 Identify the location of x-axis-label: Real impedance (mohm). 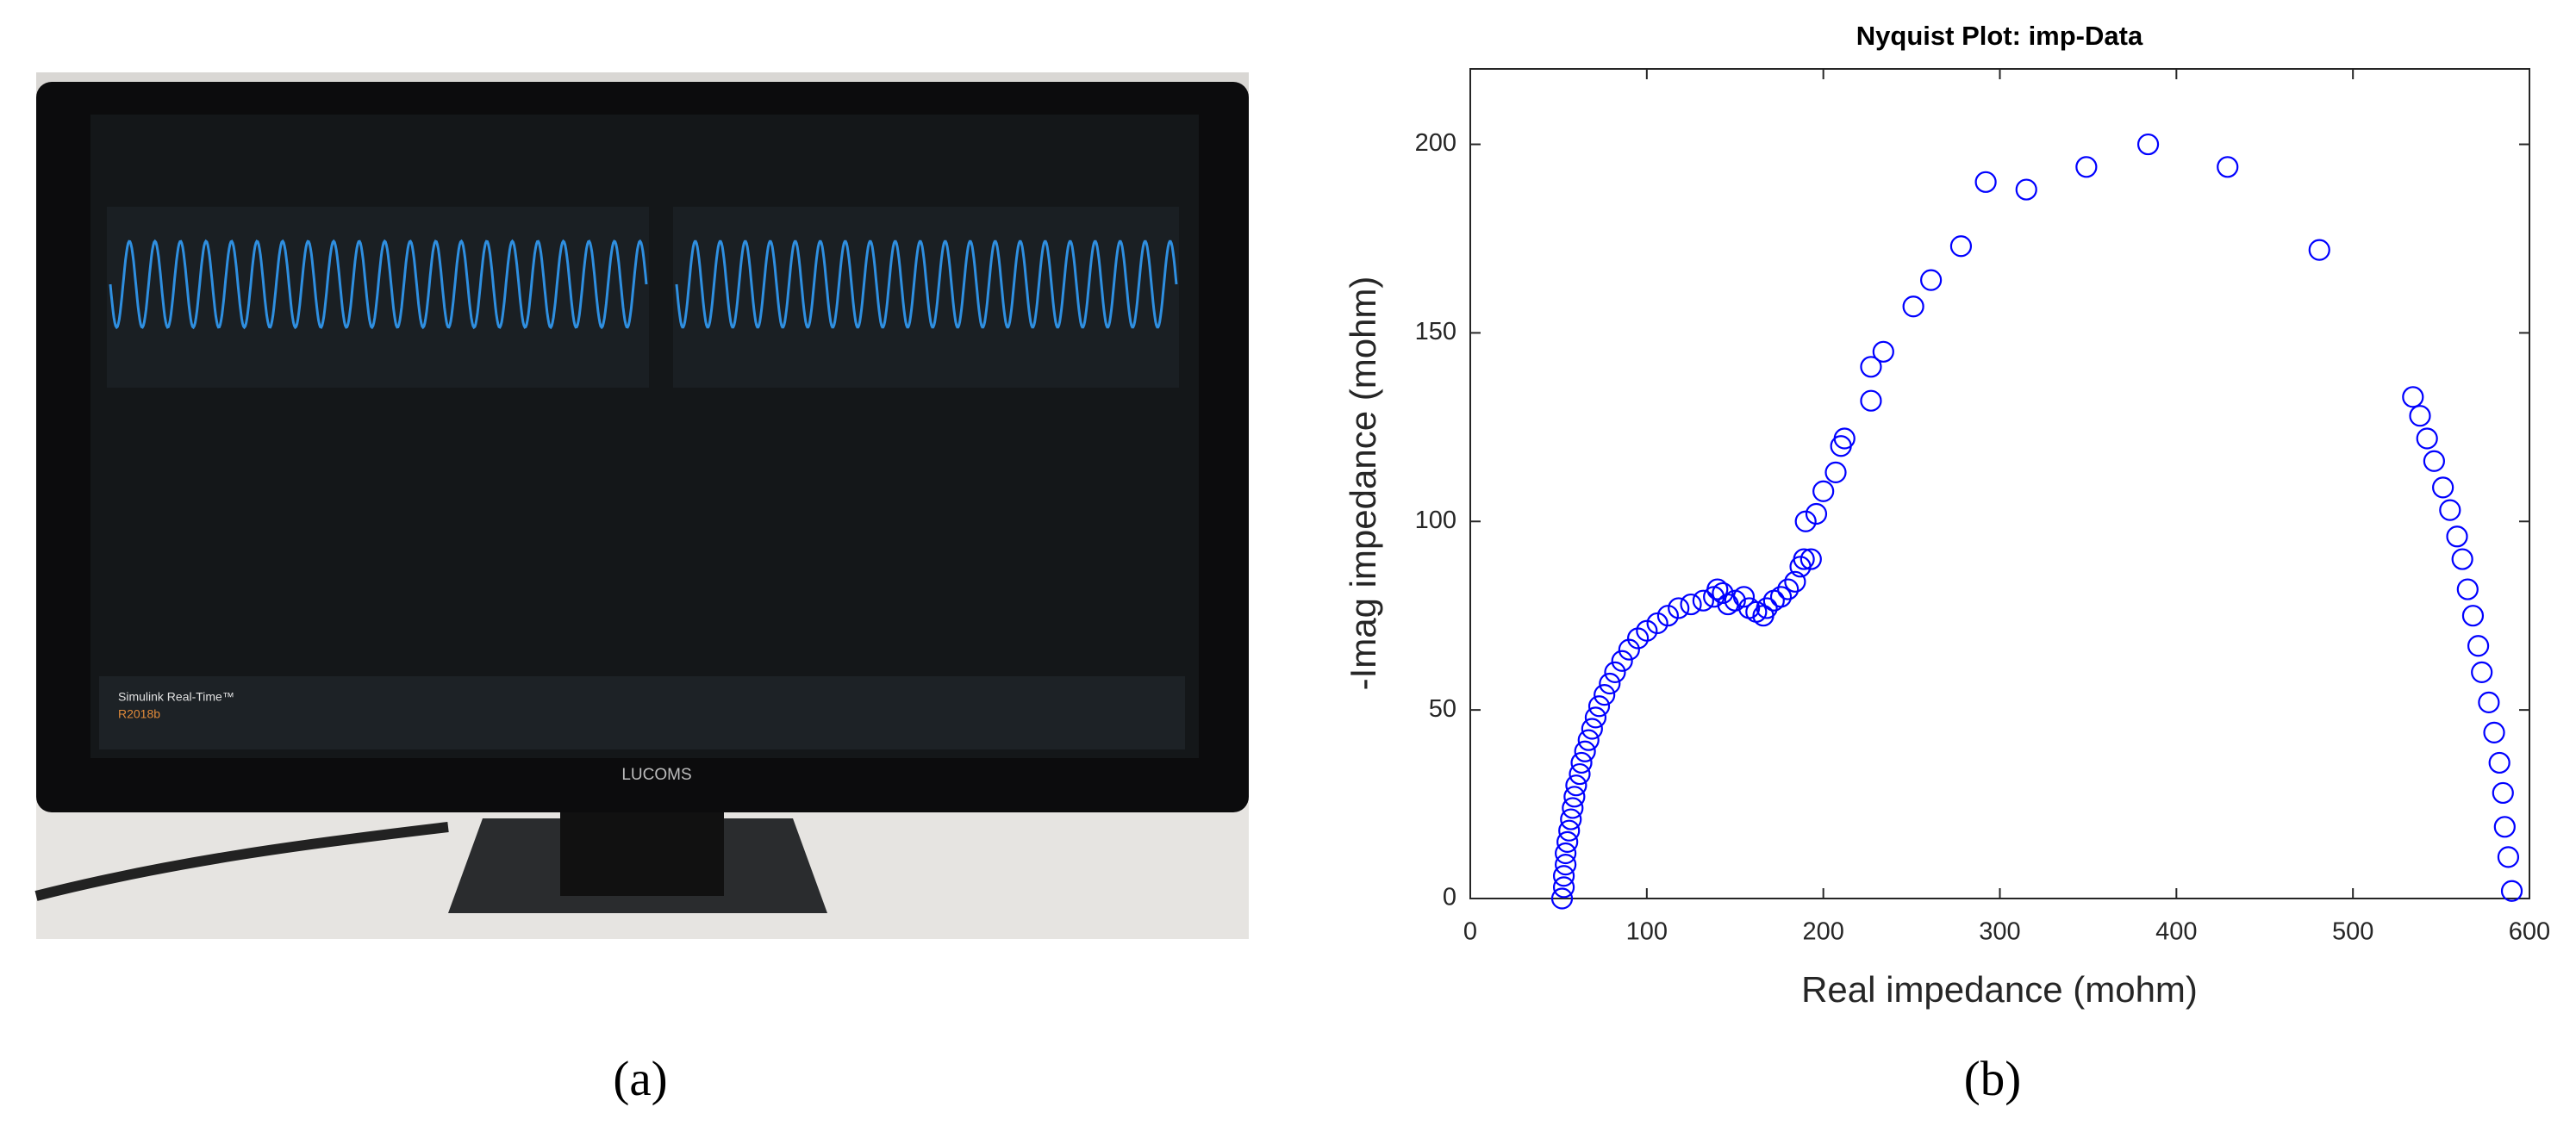
(1999, 989).